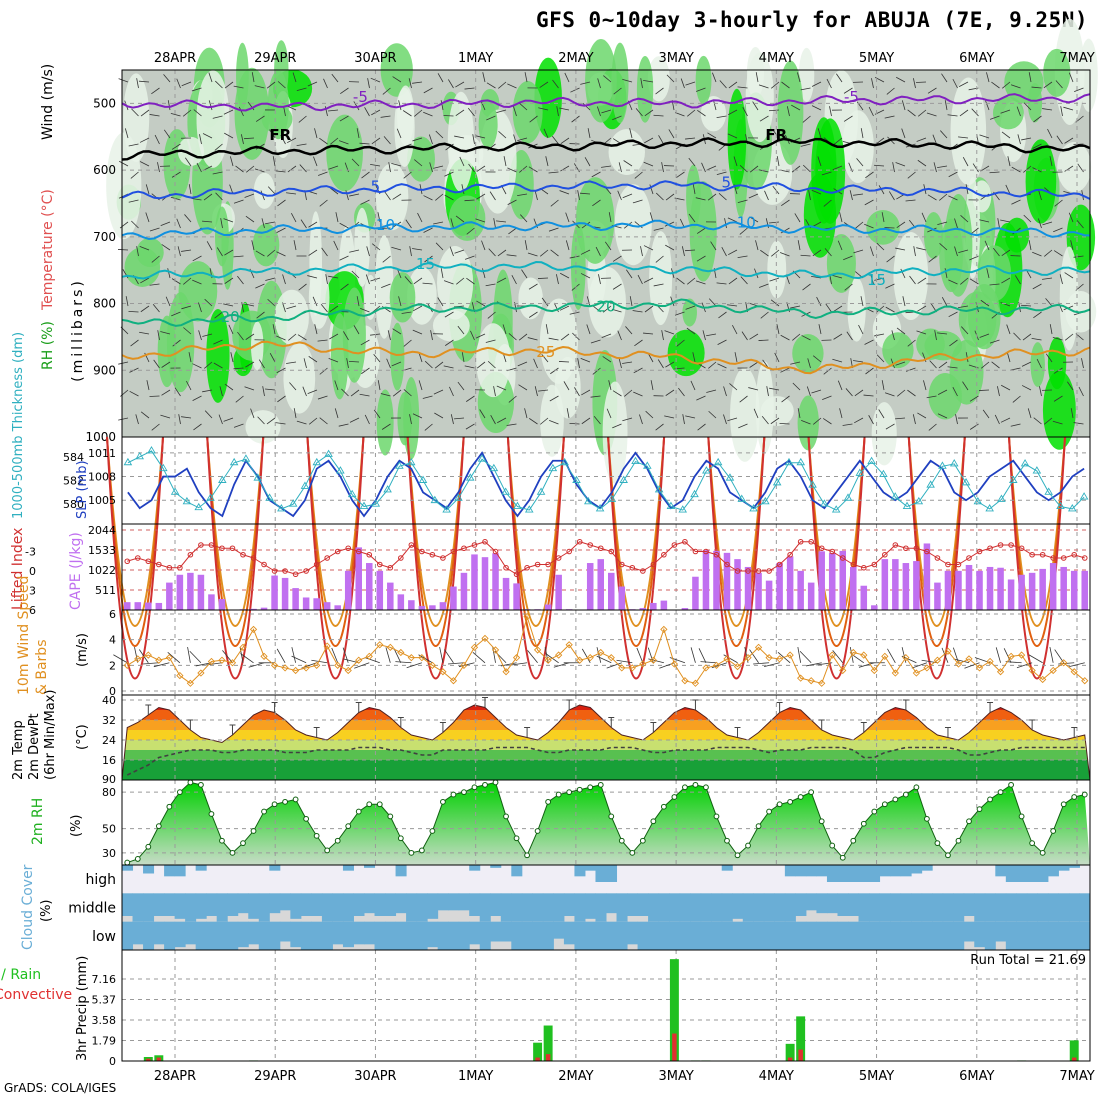 This screenshot has width=1100, height=1100. I want to click on temp-unit-text: (°C), so click(82, 737).